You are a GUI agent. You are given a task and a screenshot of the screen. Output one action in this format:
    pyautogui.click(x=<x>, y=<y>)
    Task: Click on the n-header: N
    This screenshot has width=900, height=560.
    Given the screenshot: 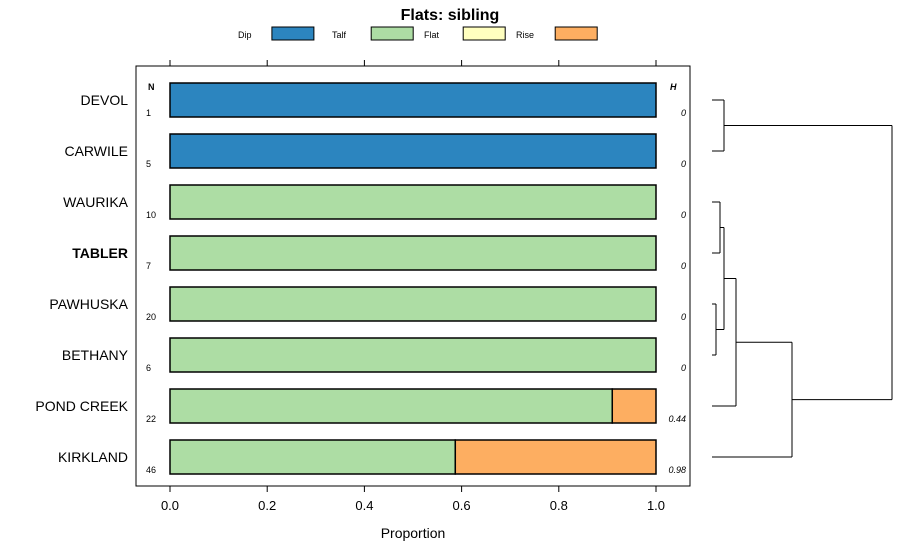 What is the action you would take?
    pyautogui.click(x=151, y=87)
    